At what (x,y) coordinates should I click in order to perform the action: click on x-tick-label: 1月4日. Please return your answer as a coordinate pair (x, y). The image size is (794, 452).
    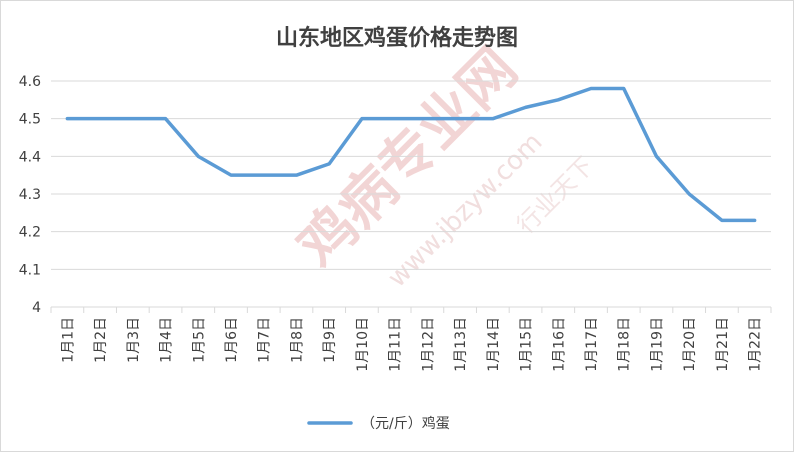
    Looking at the image, I should click on (167, 340).